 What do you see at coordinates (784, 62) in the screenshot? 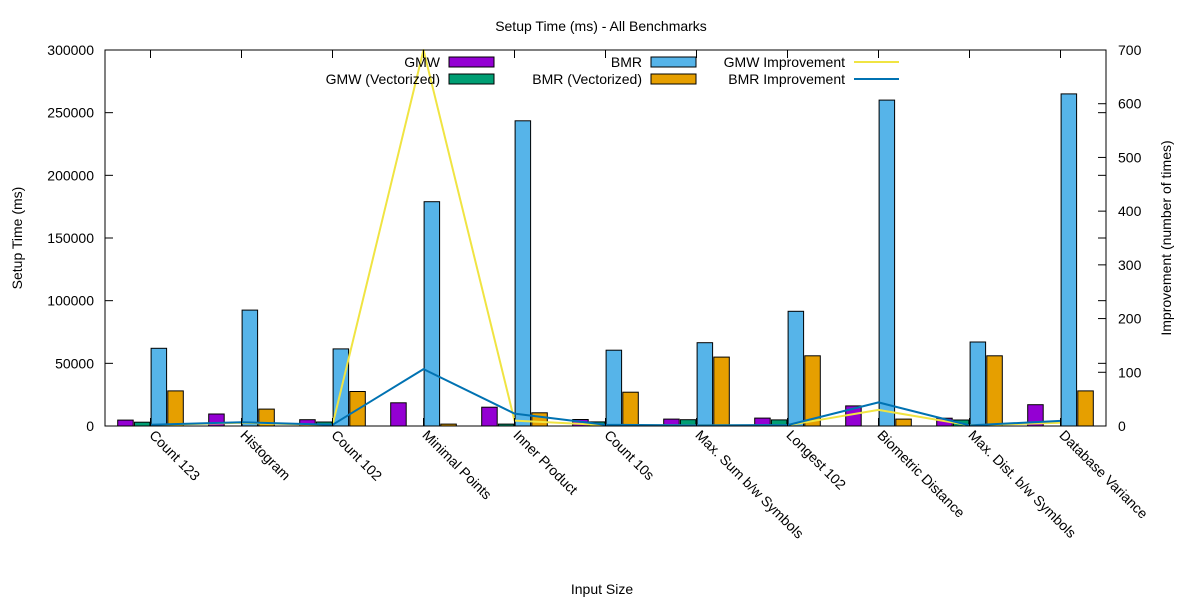
I see `legend-label: GMW Improvement` at bounding box center [784, 62].